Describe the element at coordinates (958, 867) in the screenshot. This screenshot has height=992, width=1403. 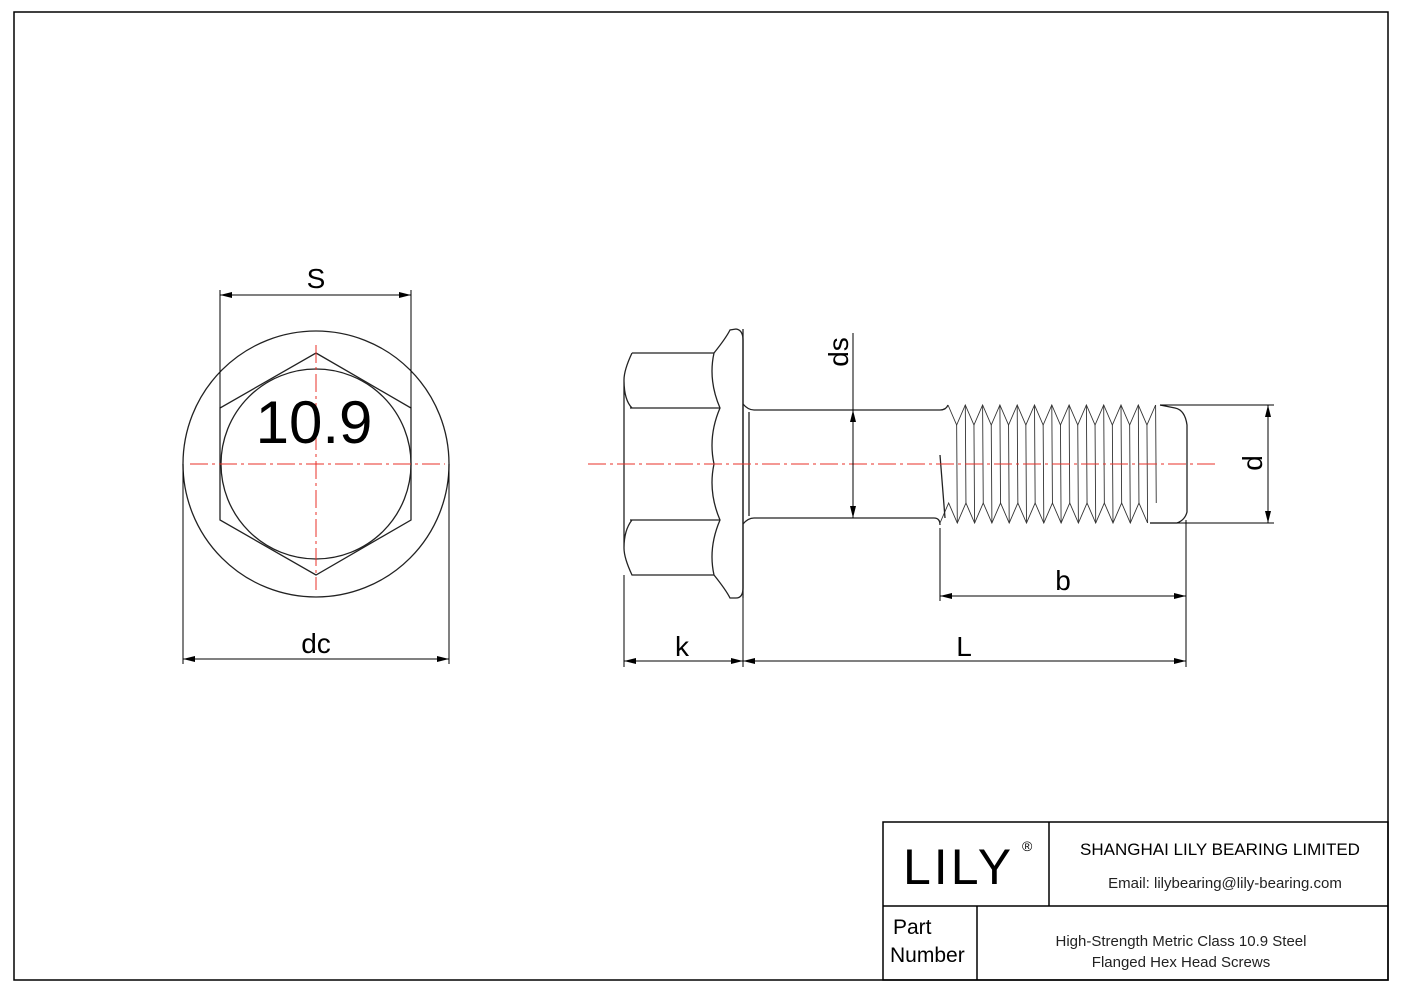
I see `company-logo: LILY` at that location.